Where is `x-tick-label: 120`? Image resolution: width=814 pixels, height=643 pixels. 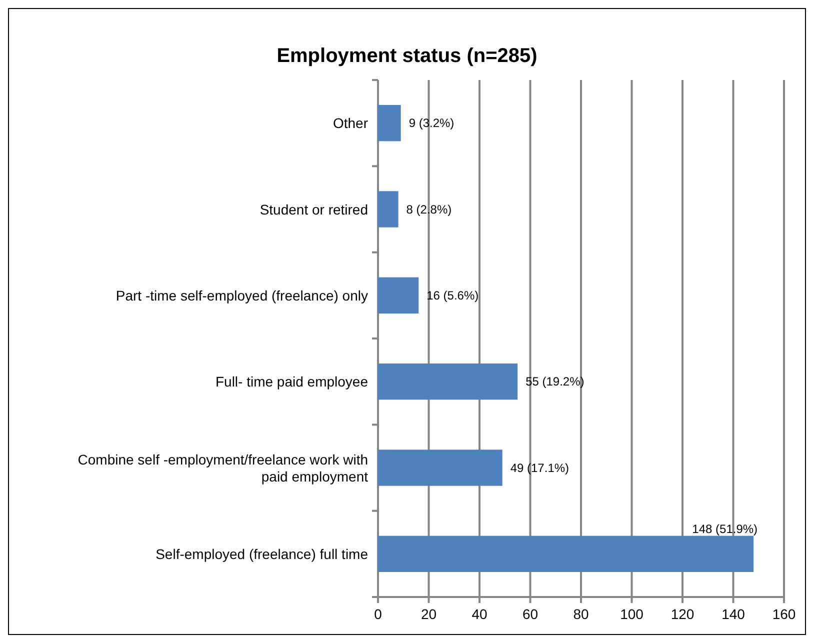
x-tick-label: 120 is located at coordinates (682, 614).